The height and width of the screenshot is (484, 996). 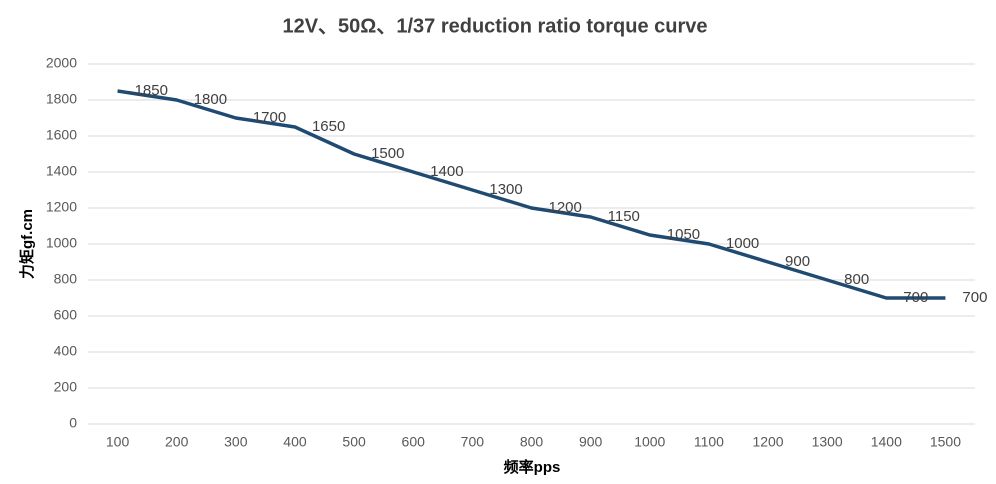 I want to click on x-tick-label: 1500, so click(x=945, y=442).